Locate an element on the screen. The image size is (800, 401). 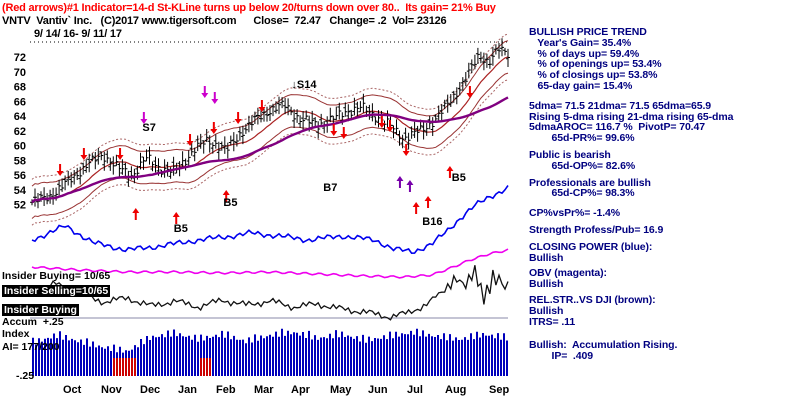
price-axis-label: 54 is located at coordinates (20, 191).